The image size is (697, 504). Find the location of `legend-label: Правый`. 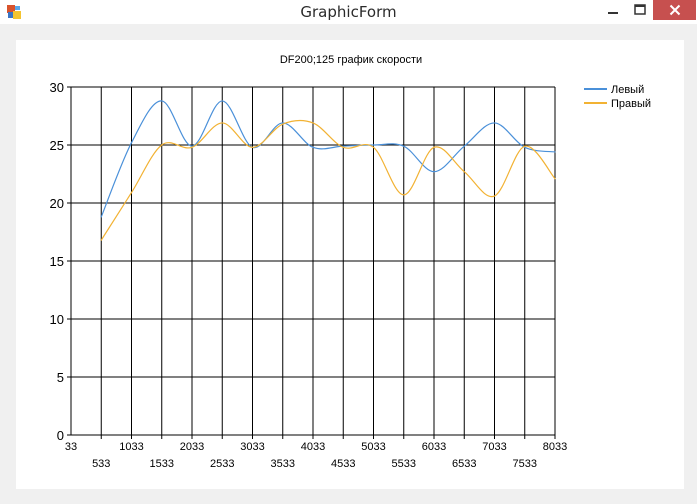

legend-label: Правый is located at coordinates (631, 104).